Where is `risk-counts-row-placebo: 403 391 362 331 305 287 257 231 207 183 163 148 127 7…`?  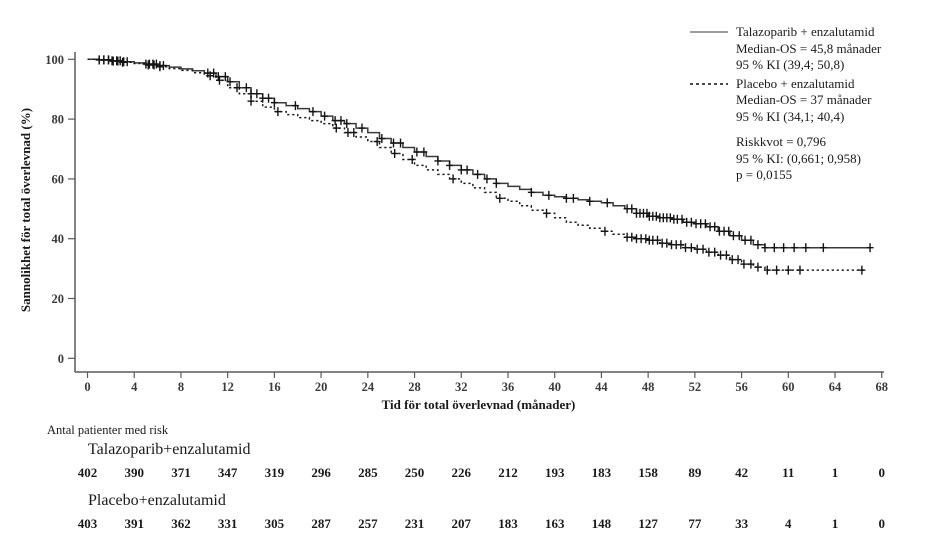
risk-counts-row-placebo: 403 391 362 331 305 287 257 231 207 183 163 148 127 7… is located at coordinates (466, 524).